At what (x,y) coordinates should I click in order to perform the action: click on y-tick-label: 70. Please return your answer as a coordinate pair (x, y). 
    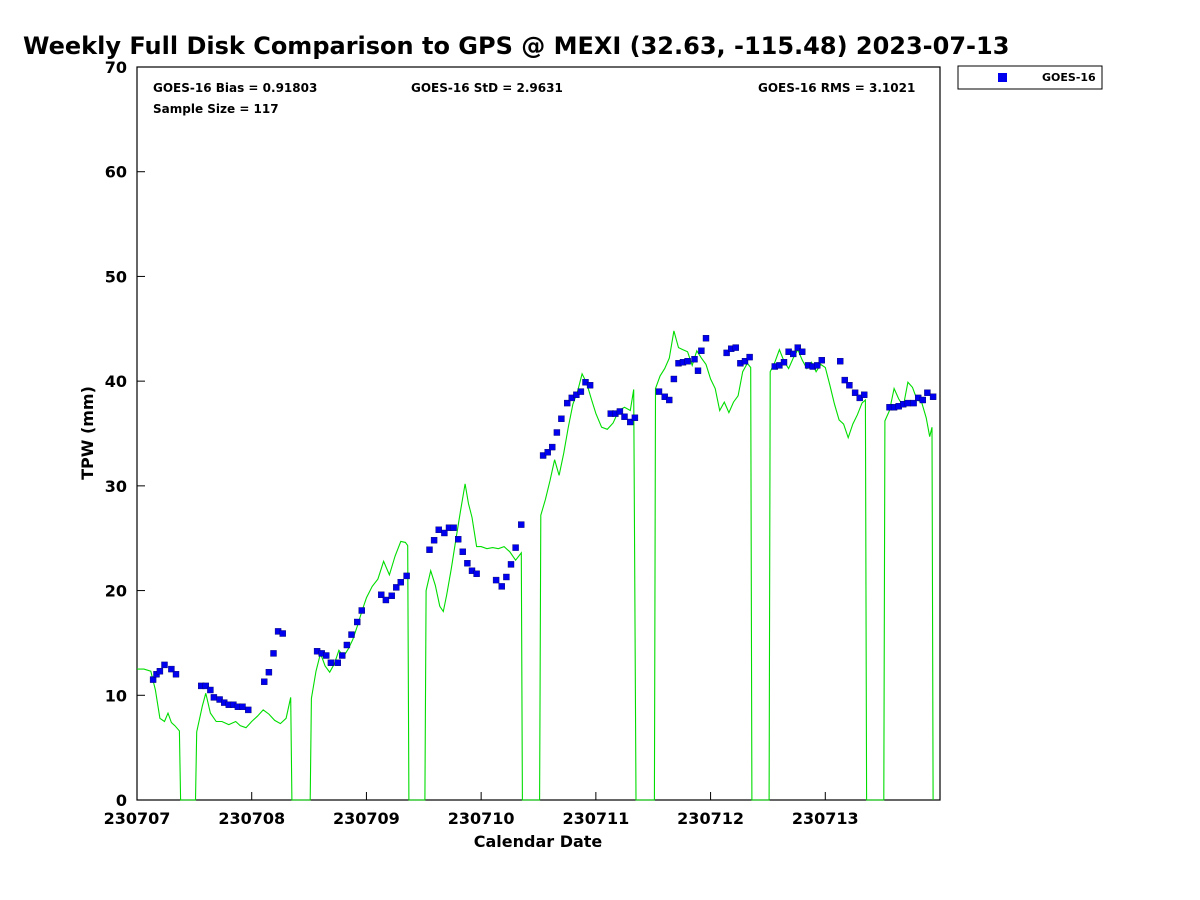
    Looking at the image, I should click on (116, 67).